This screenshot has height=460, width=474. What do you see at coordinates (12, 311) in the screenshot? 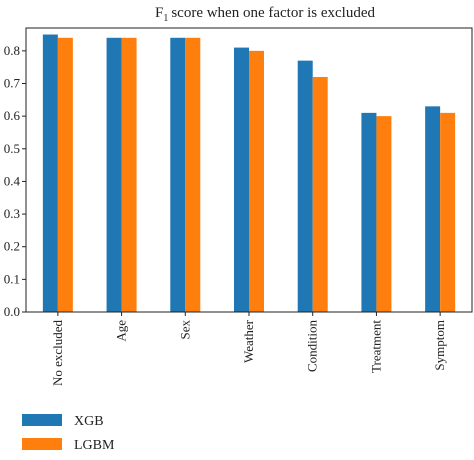
I see `y-tick-label: 0.0` at bounding box center [12, 311].